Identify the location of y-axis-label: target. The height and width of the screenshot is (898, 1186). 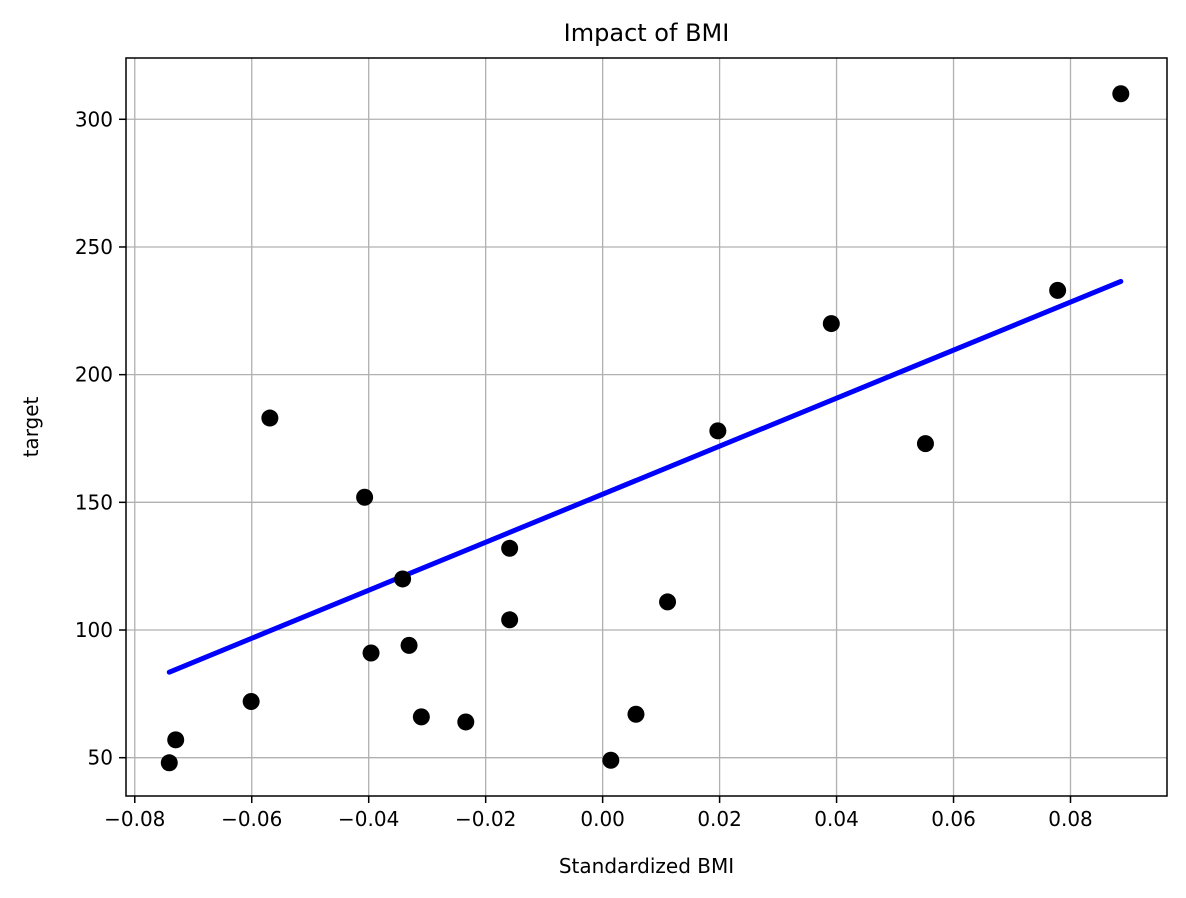
(31, 426).